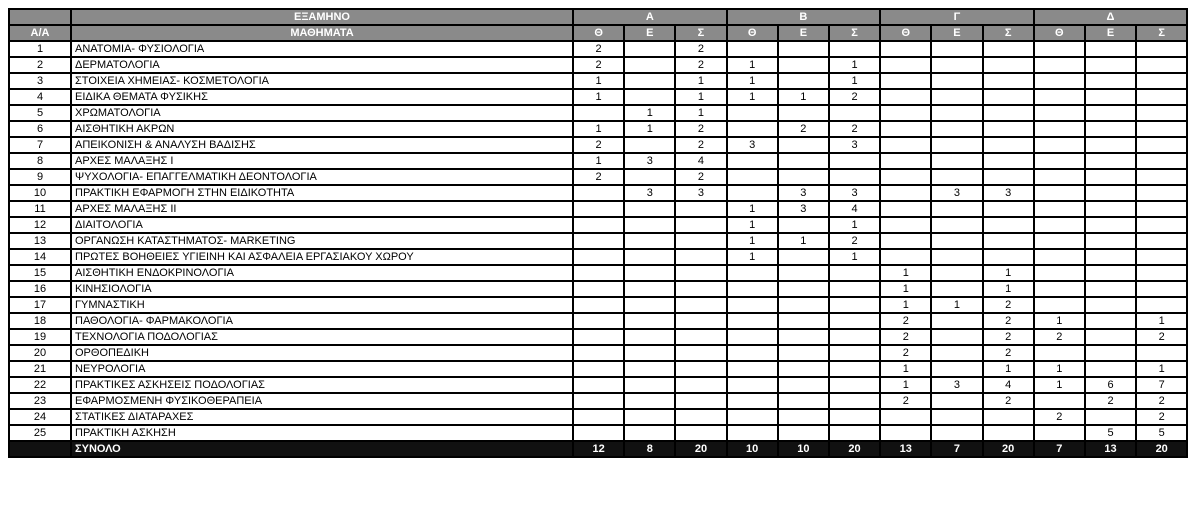 This screenshot has height=515, width=1190. What do you see at coordinates (322, 305) in the screenshot?
I see `subject-name: ΓΥΜΝΑΣΤΙΚΗ` at bounding box center [322, 305].